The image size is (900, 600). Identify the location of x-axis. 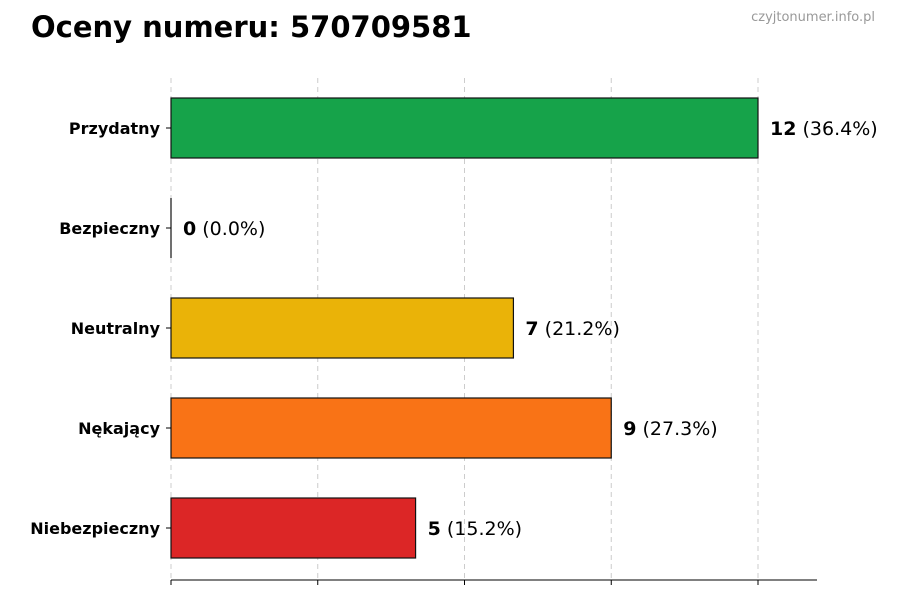
(493, 582).